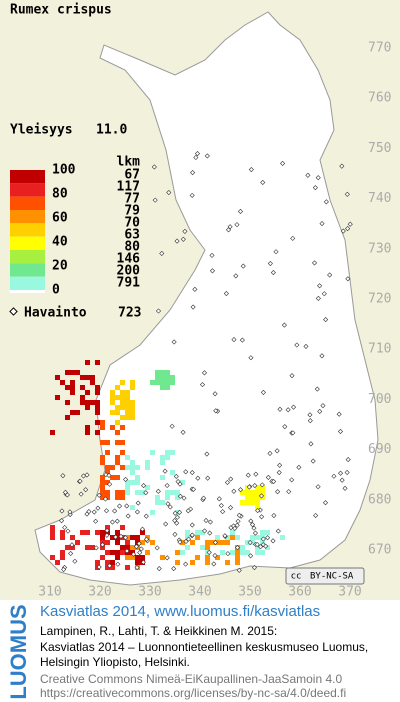  I want to click on legend-count: 63, so click(132, 235).